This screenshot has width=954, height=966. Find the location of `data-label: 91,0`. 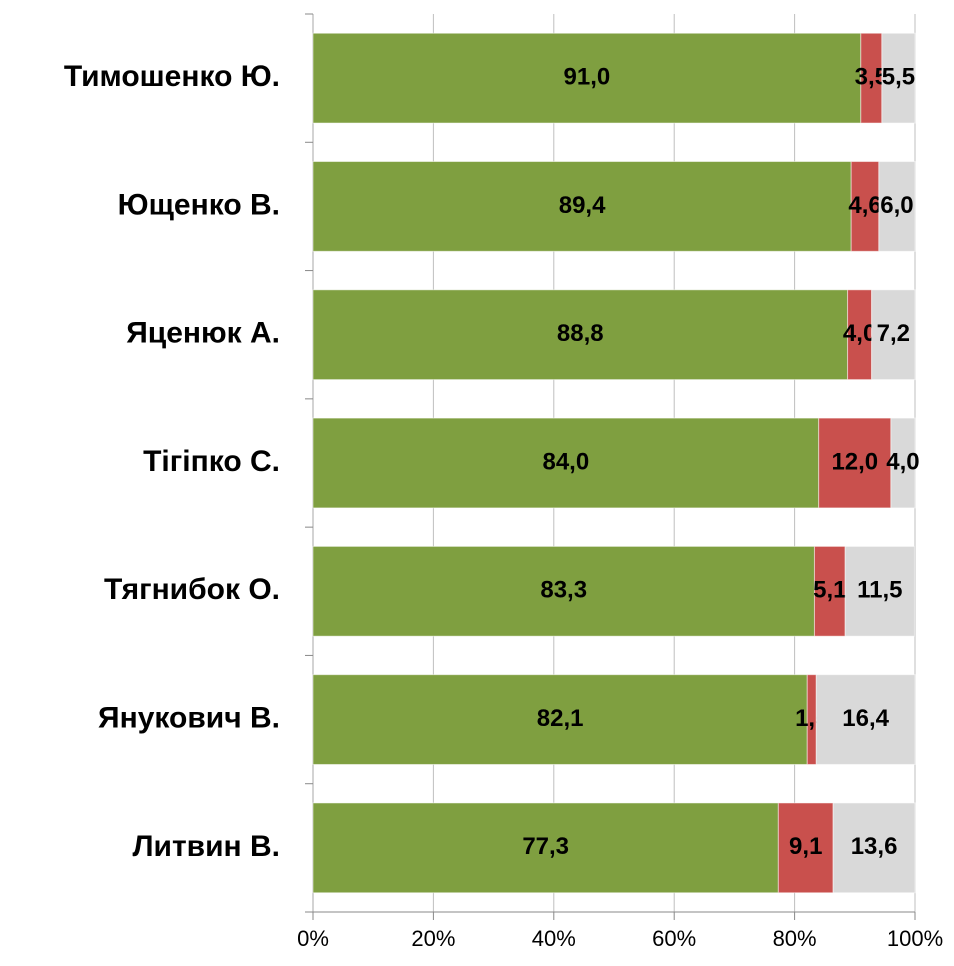

data-label: 91,0 is located at coordinates (587, 76).